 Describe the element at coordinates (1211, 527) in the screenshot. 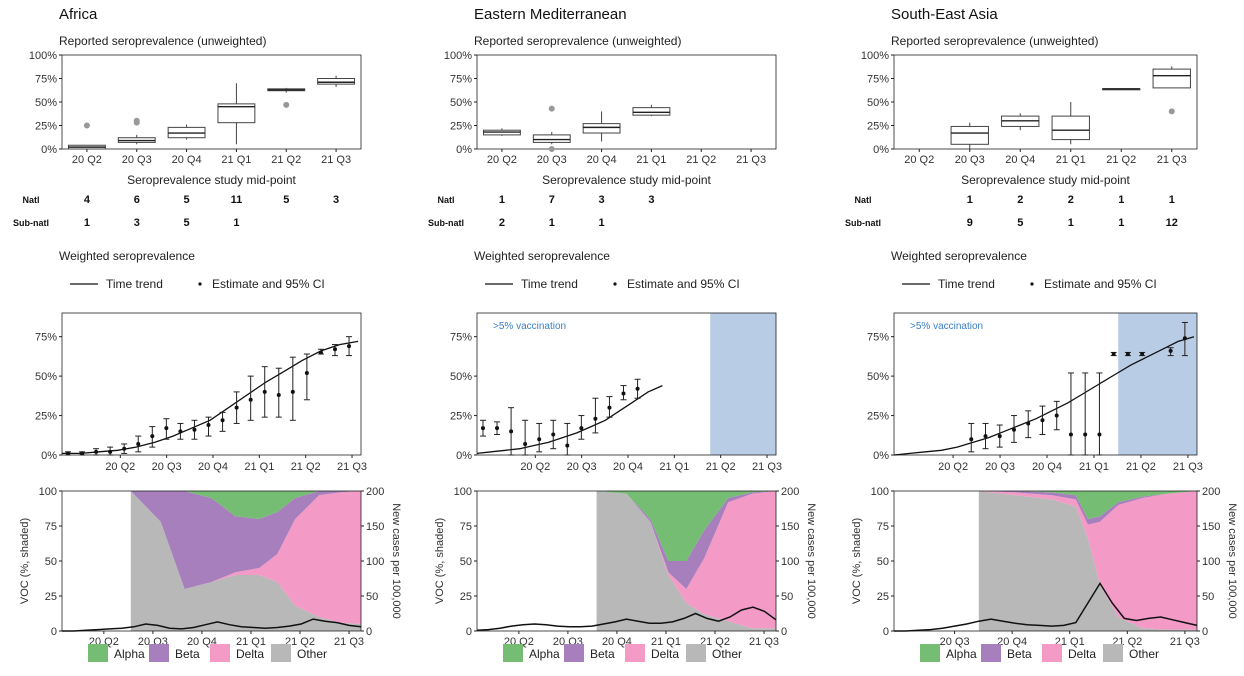

I see `y-tick-label-right: 150` at that location.